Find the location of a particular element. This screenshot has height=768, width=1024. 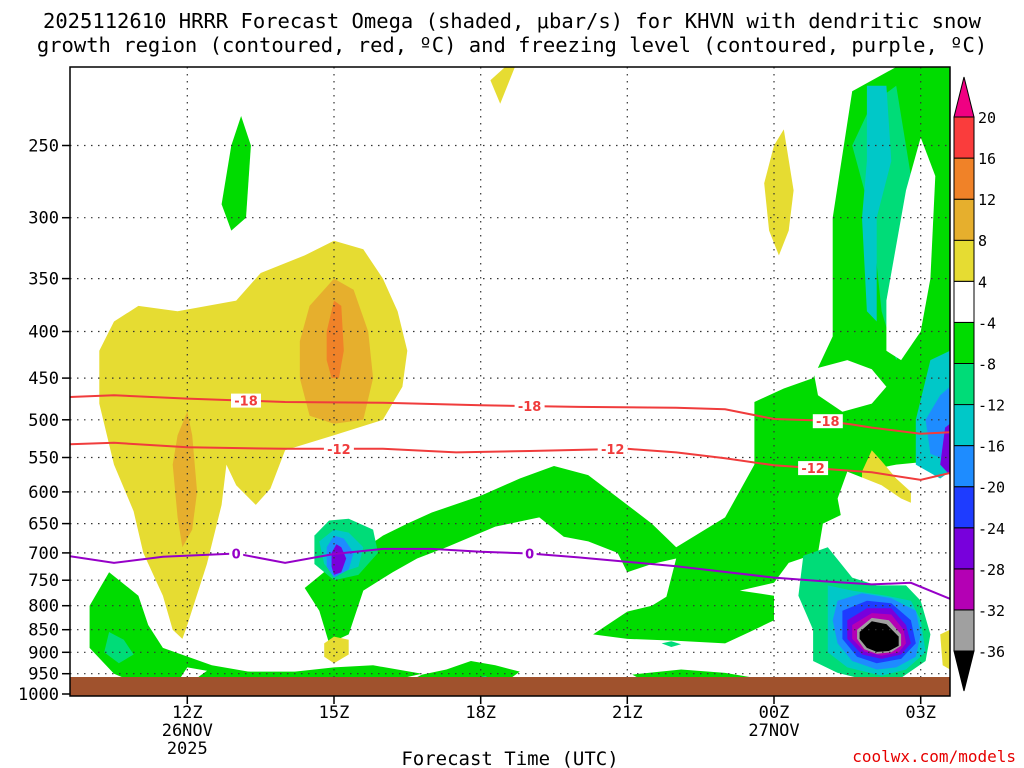

x-tick-label-15Z: 15Z is located at coordinates (334, 713).